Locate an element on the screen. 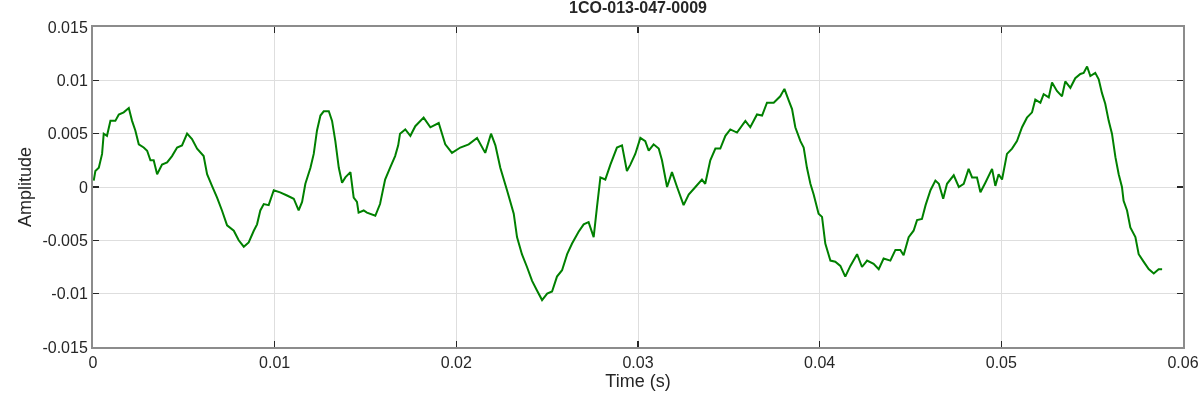 Image resolution: width=1204 pixels, height=404 pixels. x-tick-label: 0.06 is located at coordinates (1183, 363).